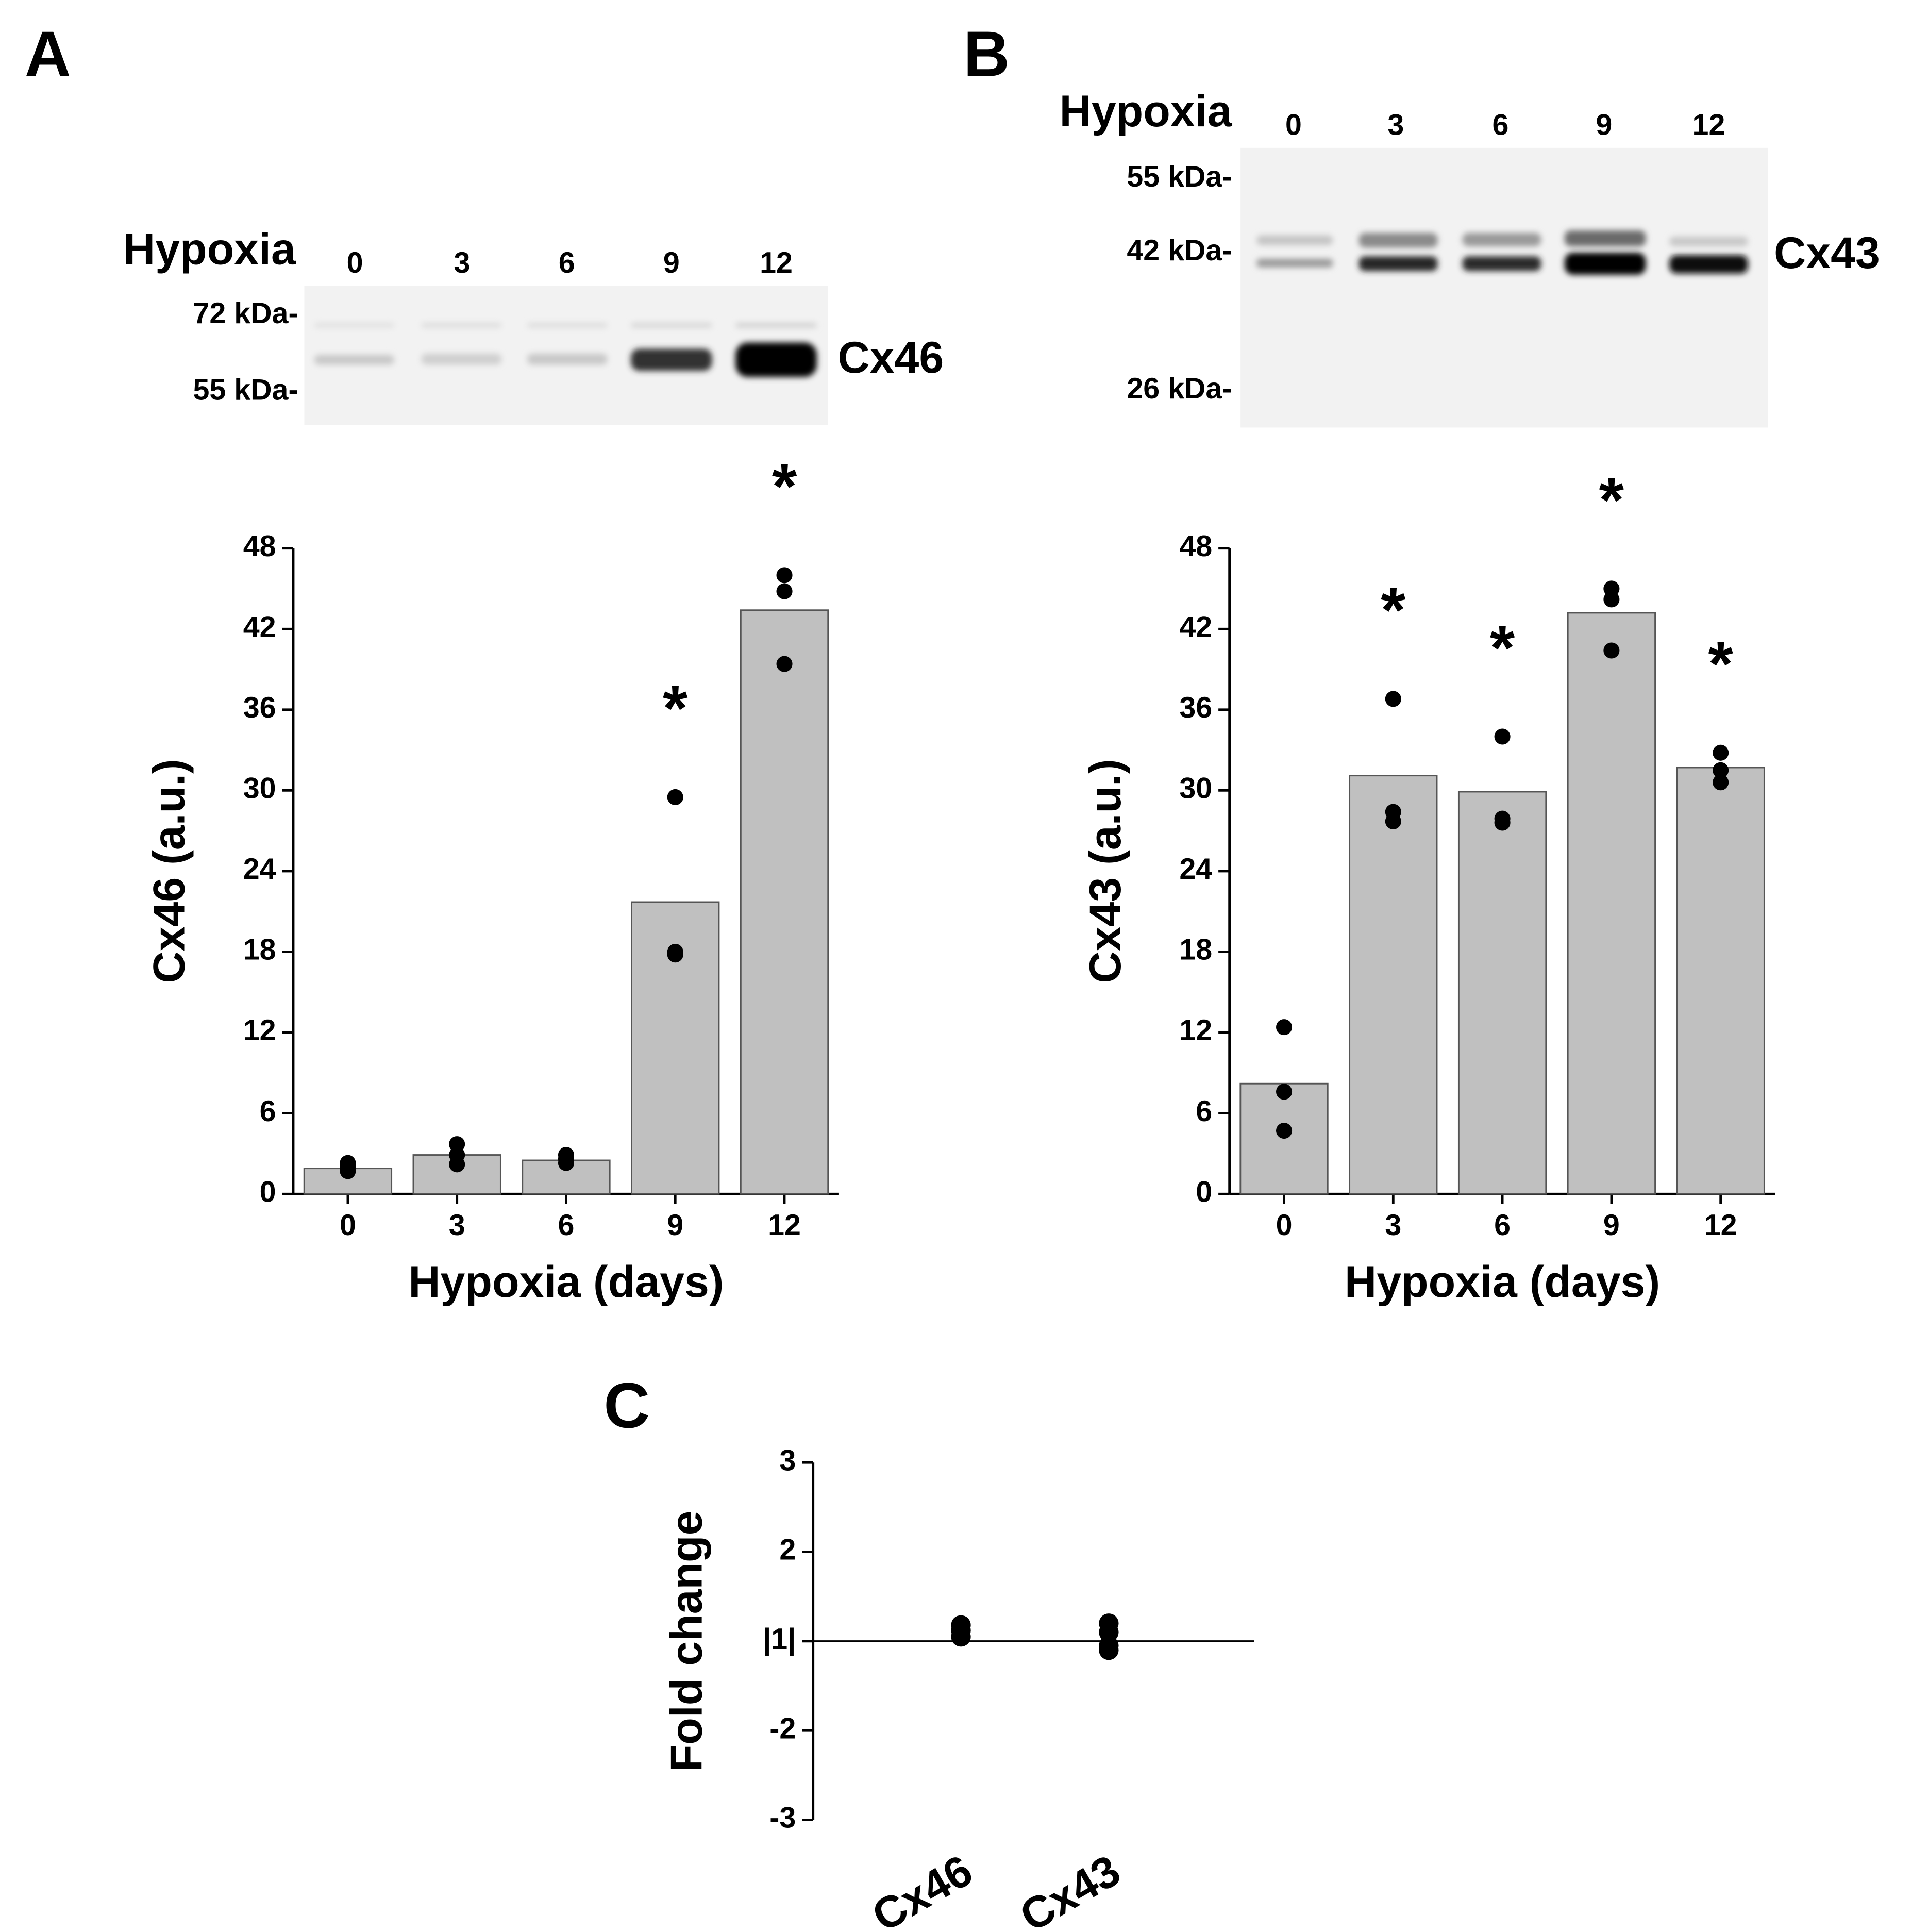  What do you see at coordinates (245, 313) in the screenshot?
I see `marker-label: 72 kDa-` at bounding box center [245, 313].